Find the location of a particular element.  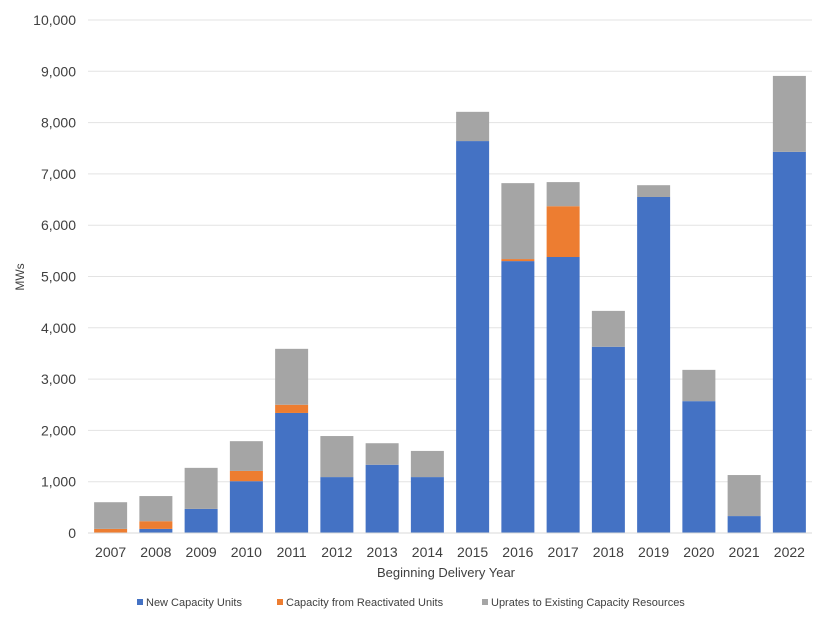

x-tick-label: 2014 is located at coordinates (427, 552).